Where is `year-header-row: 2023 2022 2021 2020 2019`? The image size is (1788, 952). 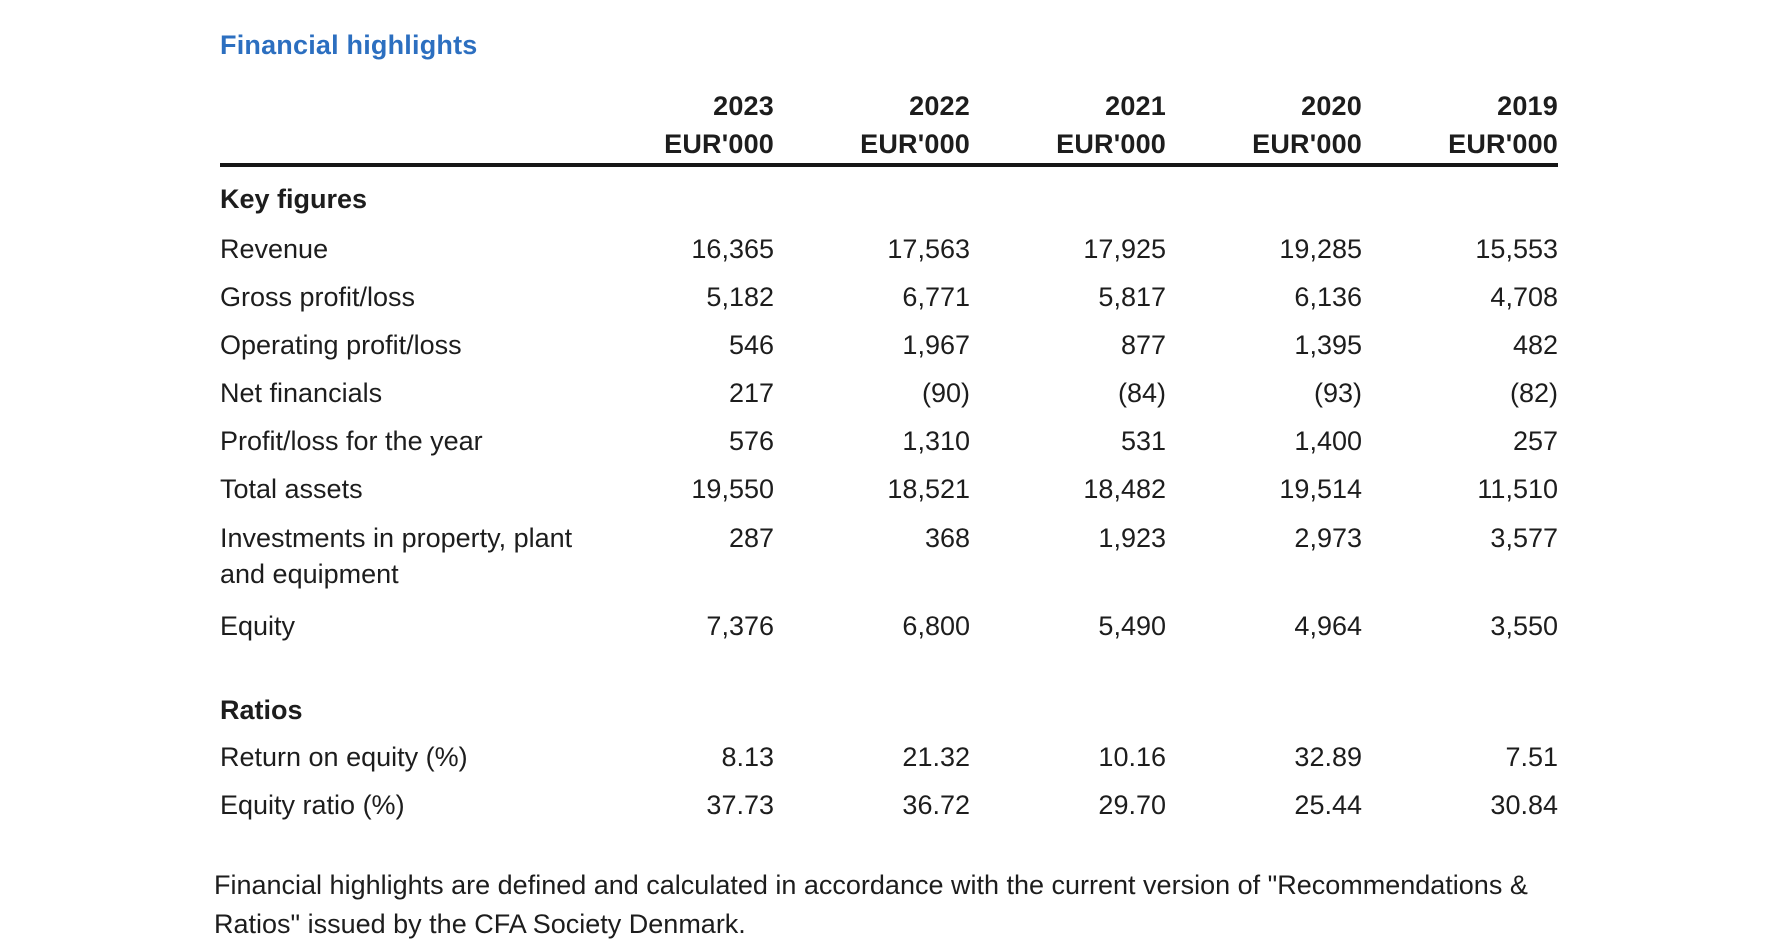 year-header-row: 2023 2022 2021 2020 2019 is located at coordinates (889, 106).